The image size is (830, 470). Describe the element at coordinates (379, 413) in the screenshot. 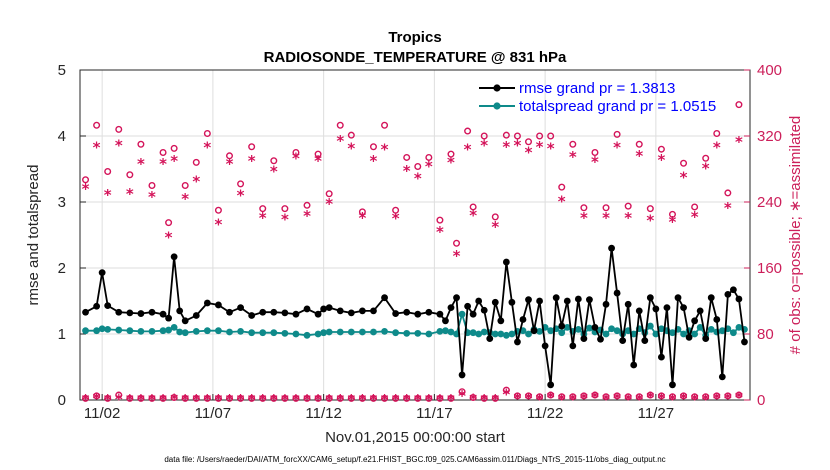

I see `x-axis-tick-labels: 11/02 11/07 11/12 11/17 11/22 11/27` at that location.